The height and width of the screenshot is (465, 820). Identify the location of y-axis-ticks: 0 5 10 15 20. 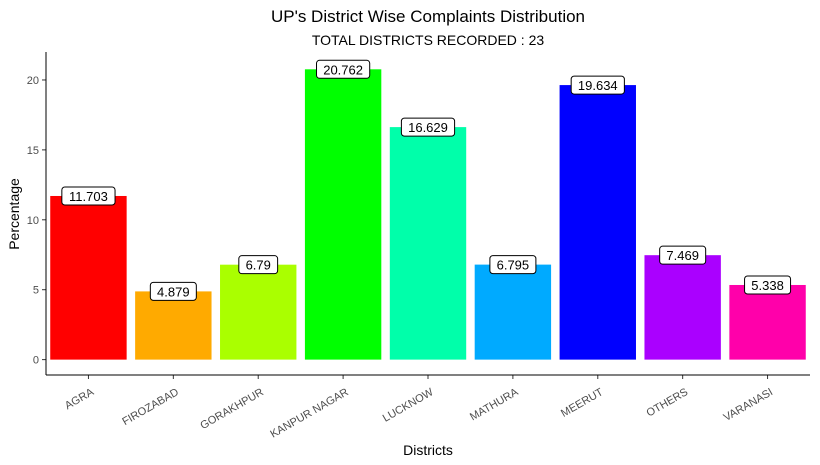
(36, 221).